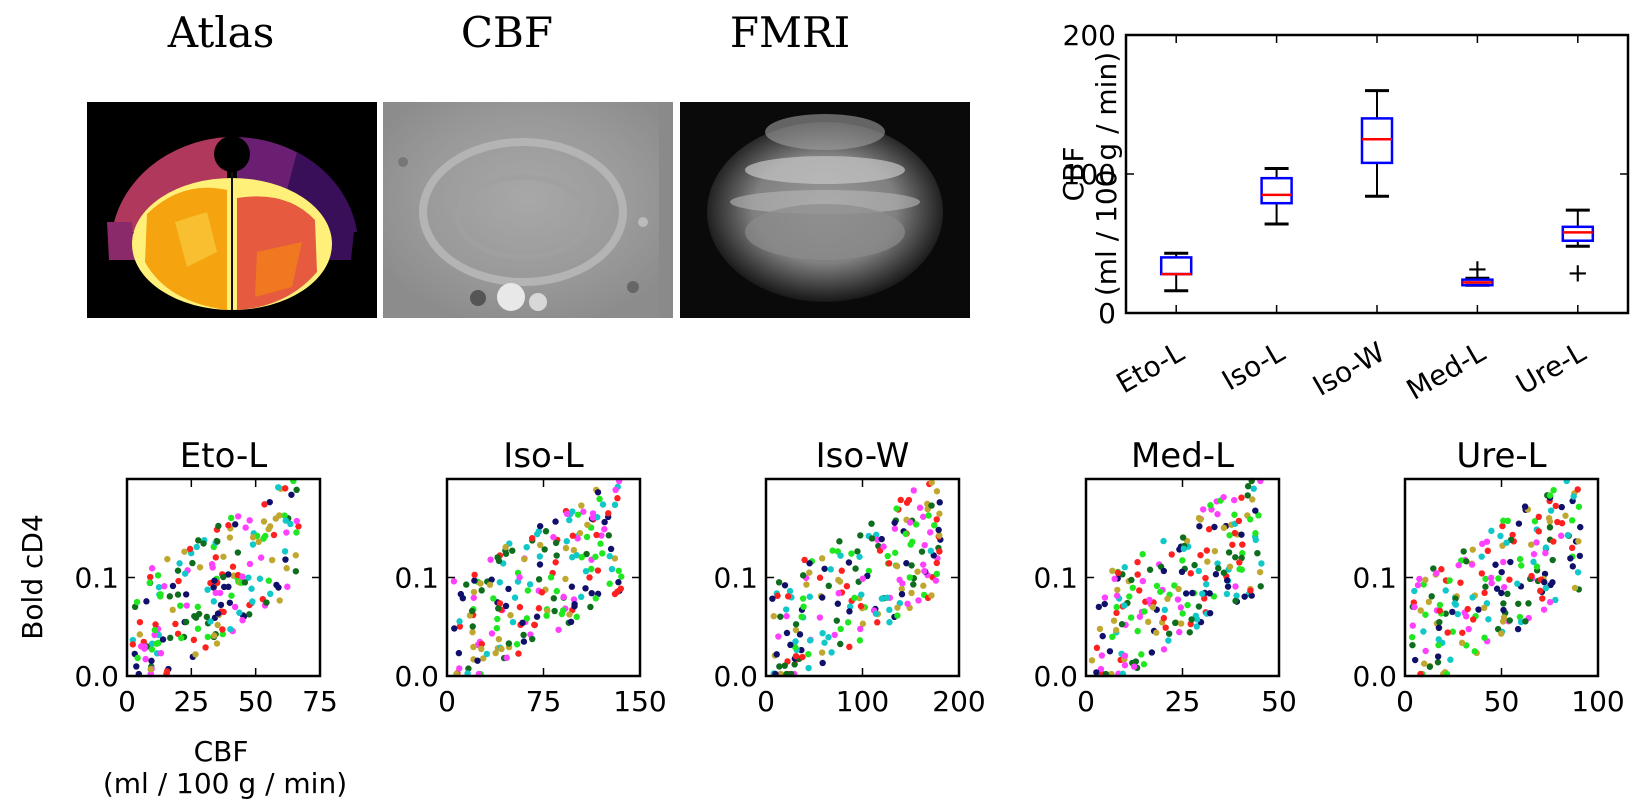 The width and height of the screenshot is (1640, 804). I want to click on scatter-frame, so click(1501, 577).